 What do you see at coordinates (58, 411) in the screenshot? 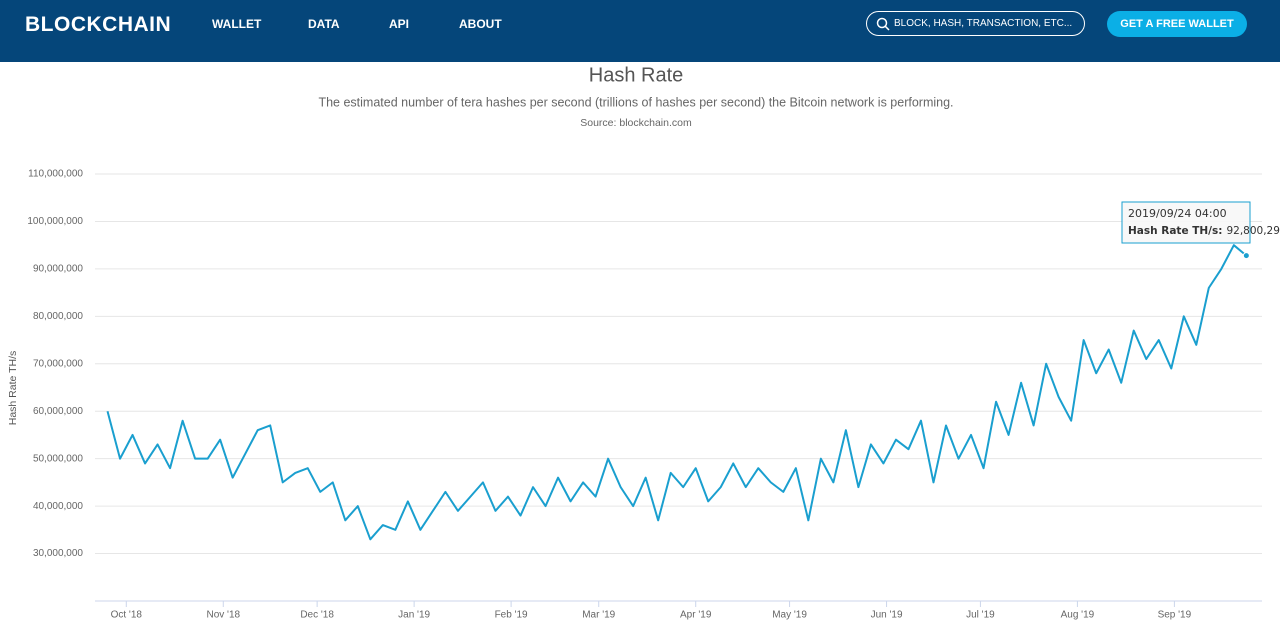
I see `y-tick-label: 60,000,000` at bounding box center [58, 411].